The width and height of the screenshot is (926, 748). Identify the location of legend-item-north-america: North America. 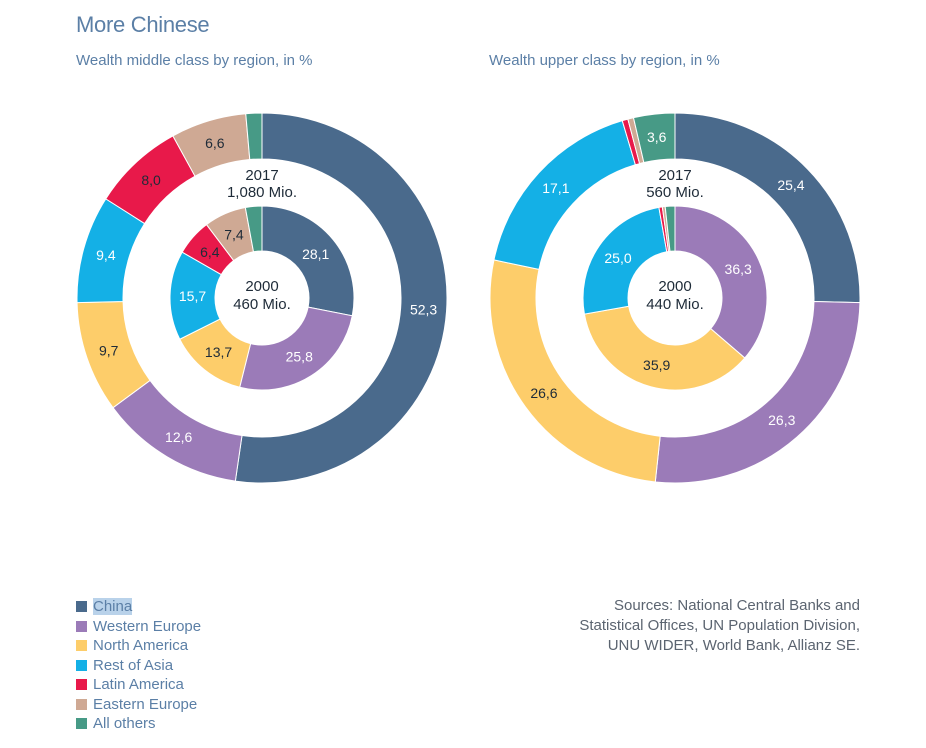
(138, 646).